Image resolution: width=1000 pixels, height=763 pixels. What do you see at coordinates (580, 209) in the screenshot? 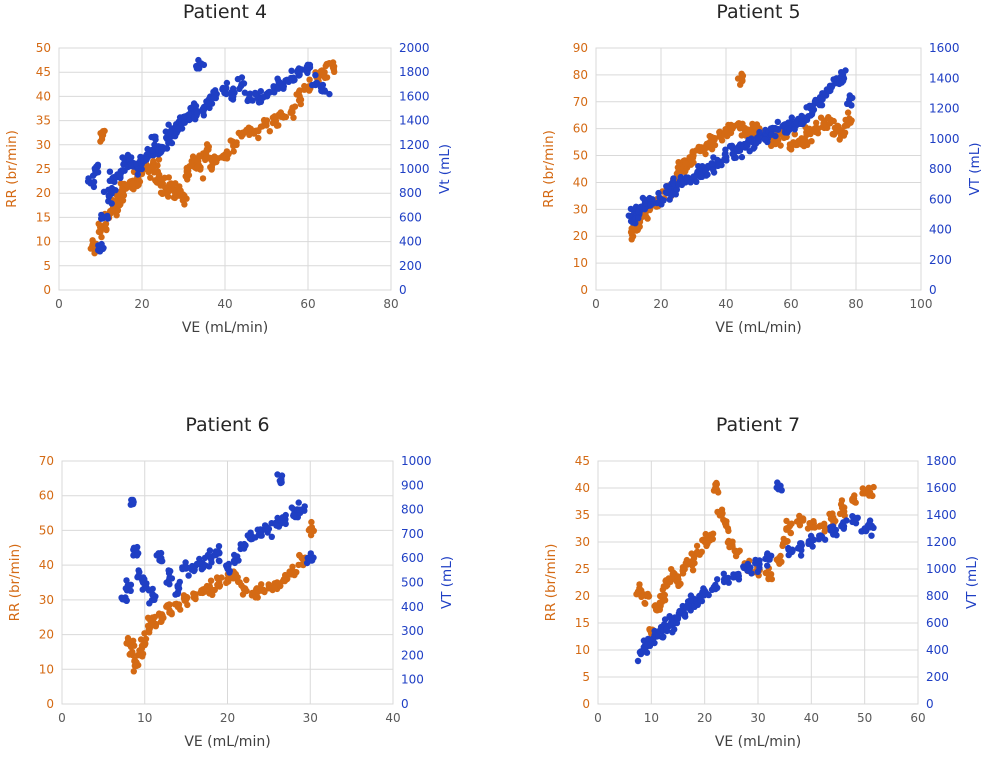
I see `y-tick-label-left: 30` at bounding box center [580, 209].